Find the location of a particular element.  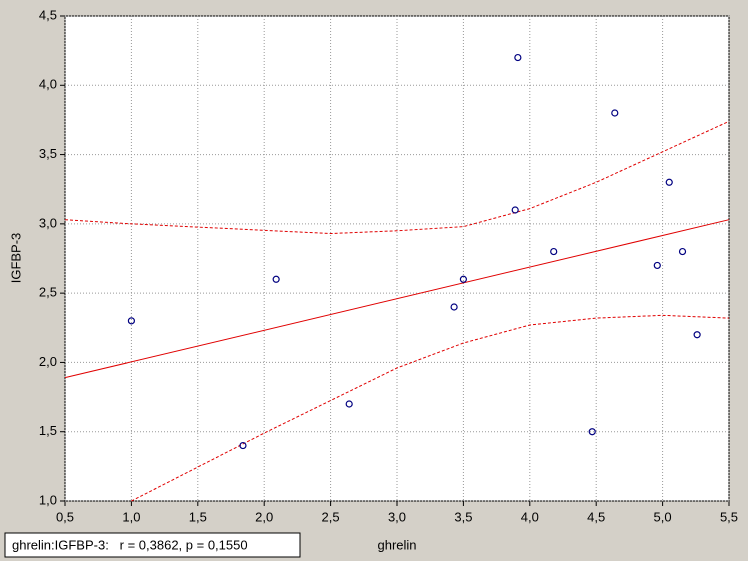

y-tick-label: 4,5 is located at coordinates (48, 14).